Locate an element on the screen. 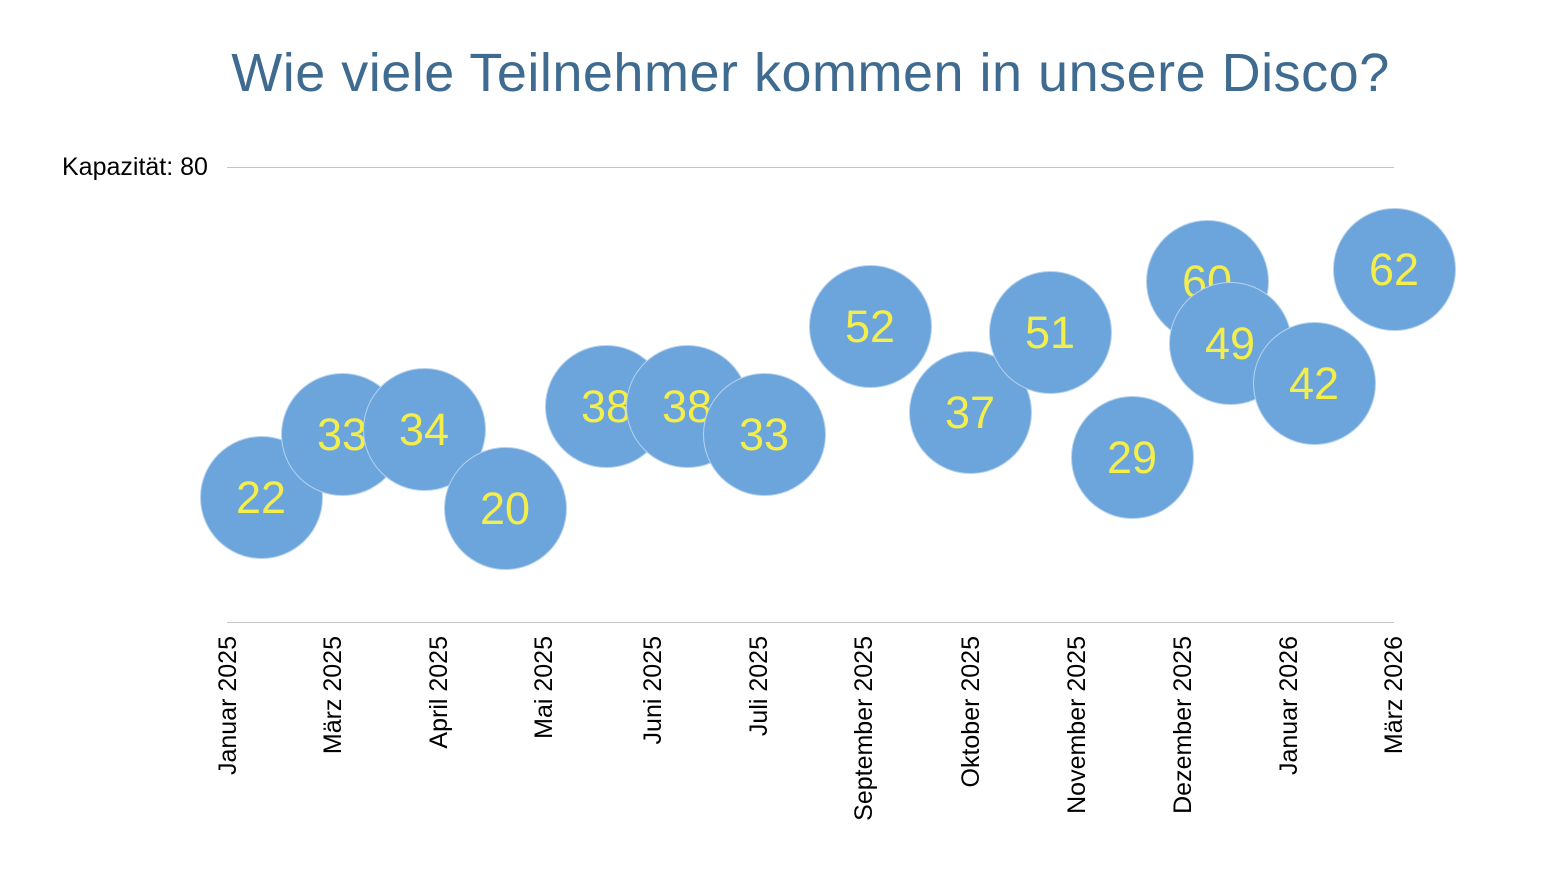 Image resolution: width=1542 pixels, height=894 pixels. bubble-value: 51 is located at coordinates (1050, 332).